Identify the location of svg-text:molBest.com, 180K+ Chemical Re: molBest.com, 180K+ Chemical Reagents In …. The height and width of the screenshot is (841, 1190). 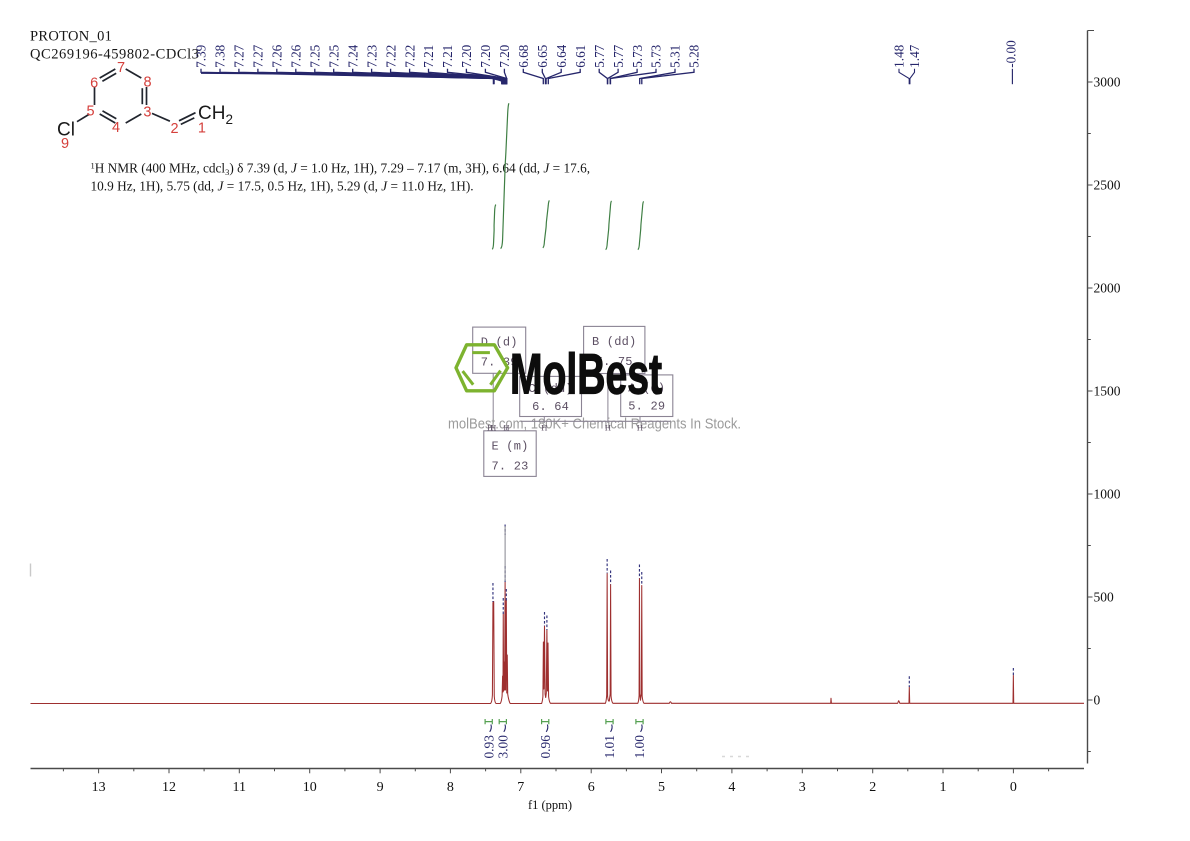
(594, 424).